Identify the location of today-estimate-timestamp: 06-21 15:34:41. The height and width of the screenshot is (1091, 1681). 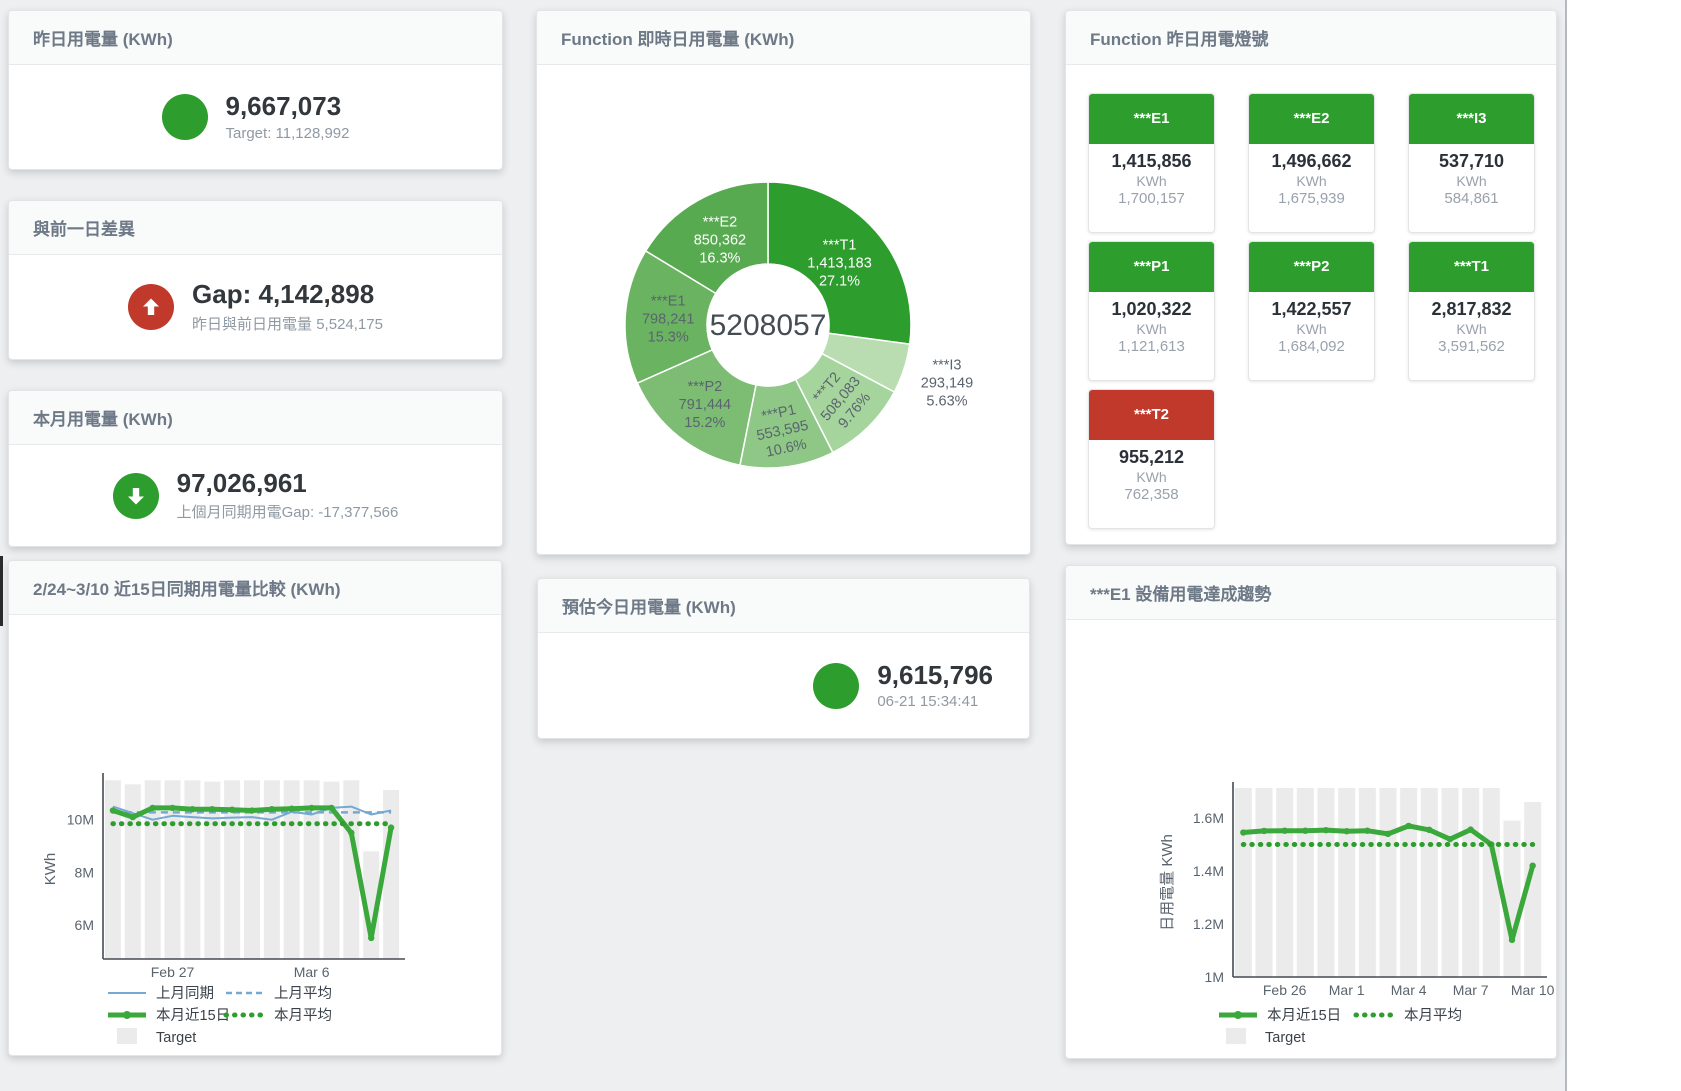
(928, 702).